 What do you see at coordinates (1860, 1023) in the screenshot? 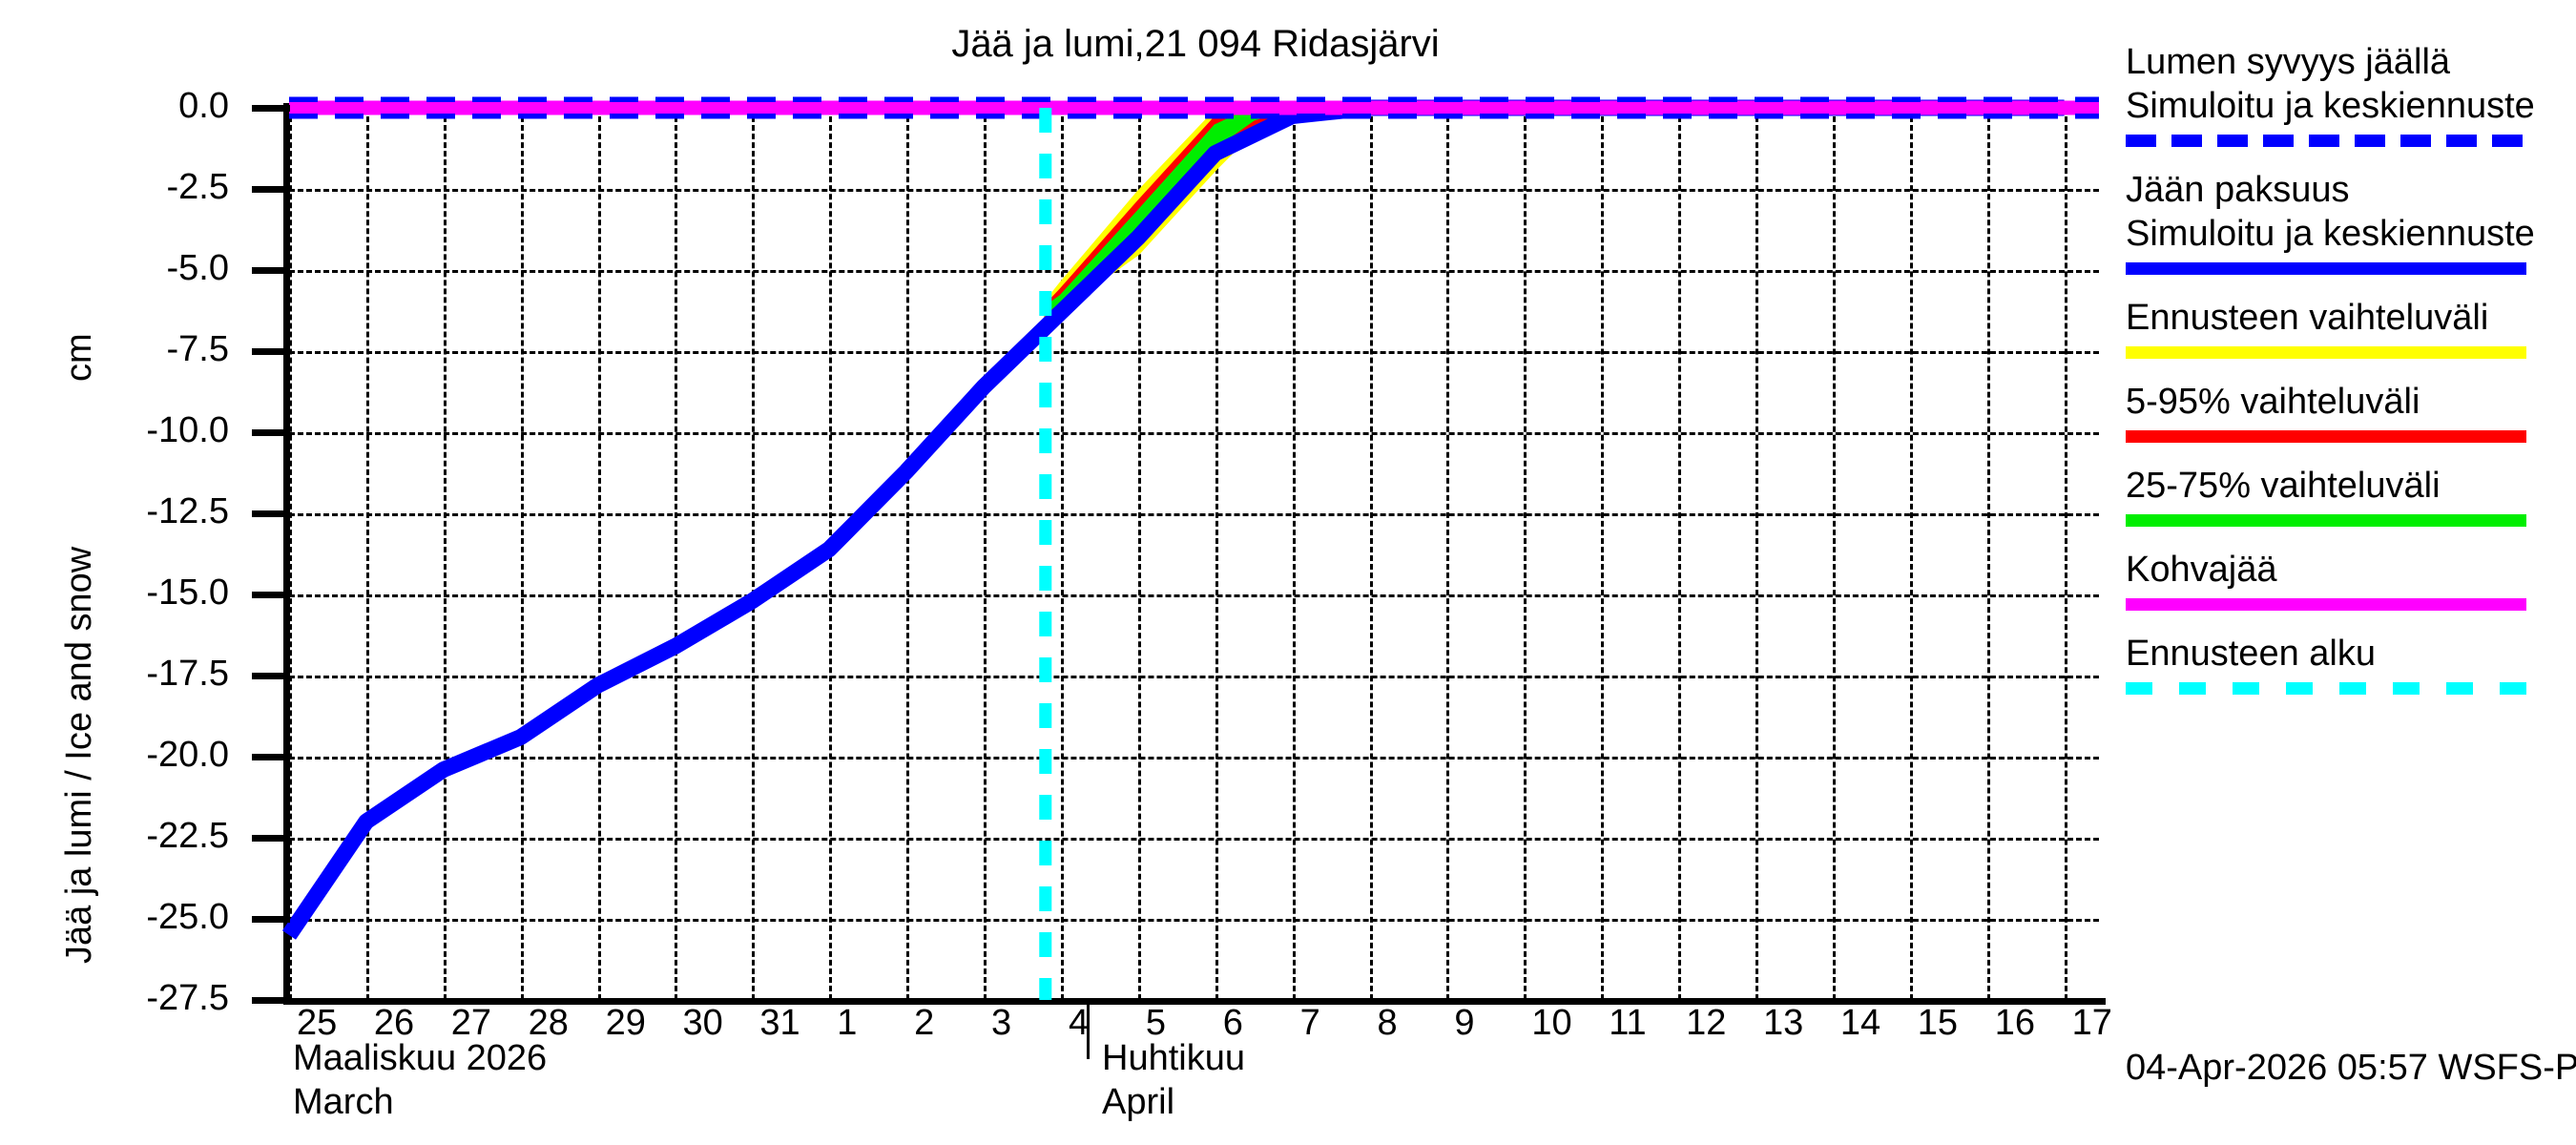
I see `x-tick-label: 14` at bounding box center [1860, 1023].